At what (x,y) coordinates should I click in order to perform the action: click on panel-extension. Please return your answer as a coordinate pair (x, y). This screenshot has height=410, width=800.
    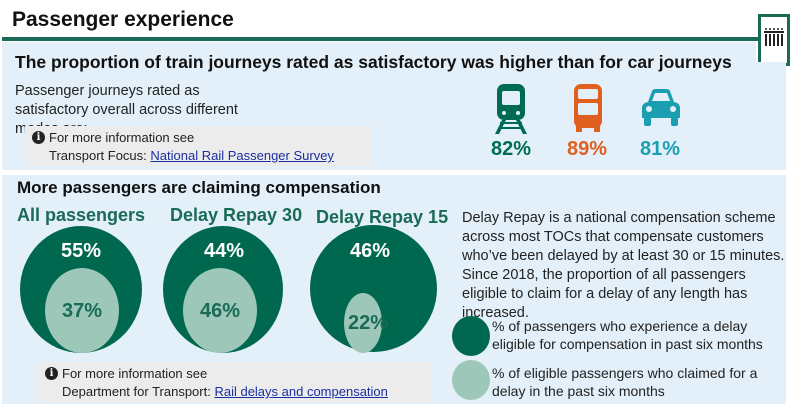
    Looking at the image, I should click on (763, 116).